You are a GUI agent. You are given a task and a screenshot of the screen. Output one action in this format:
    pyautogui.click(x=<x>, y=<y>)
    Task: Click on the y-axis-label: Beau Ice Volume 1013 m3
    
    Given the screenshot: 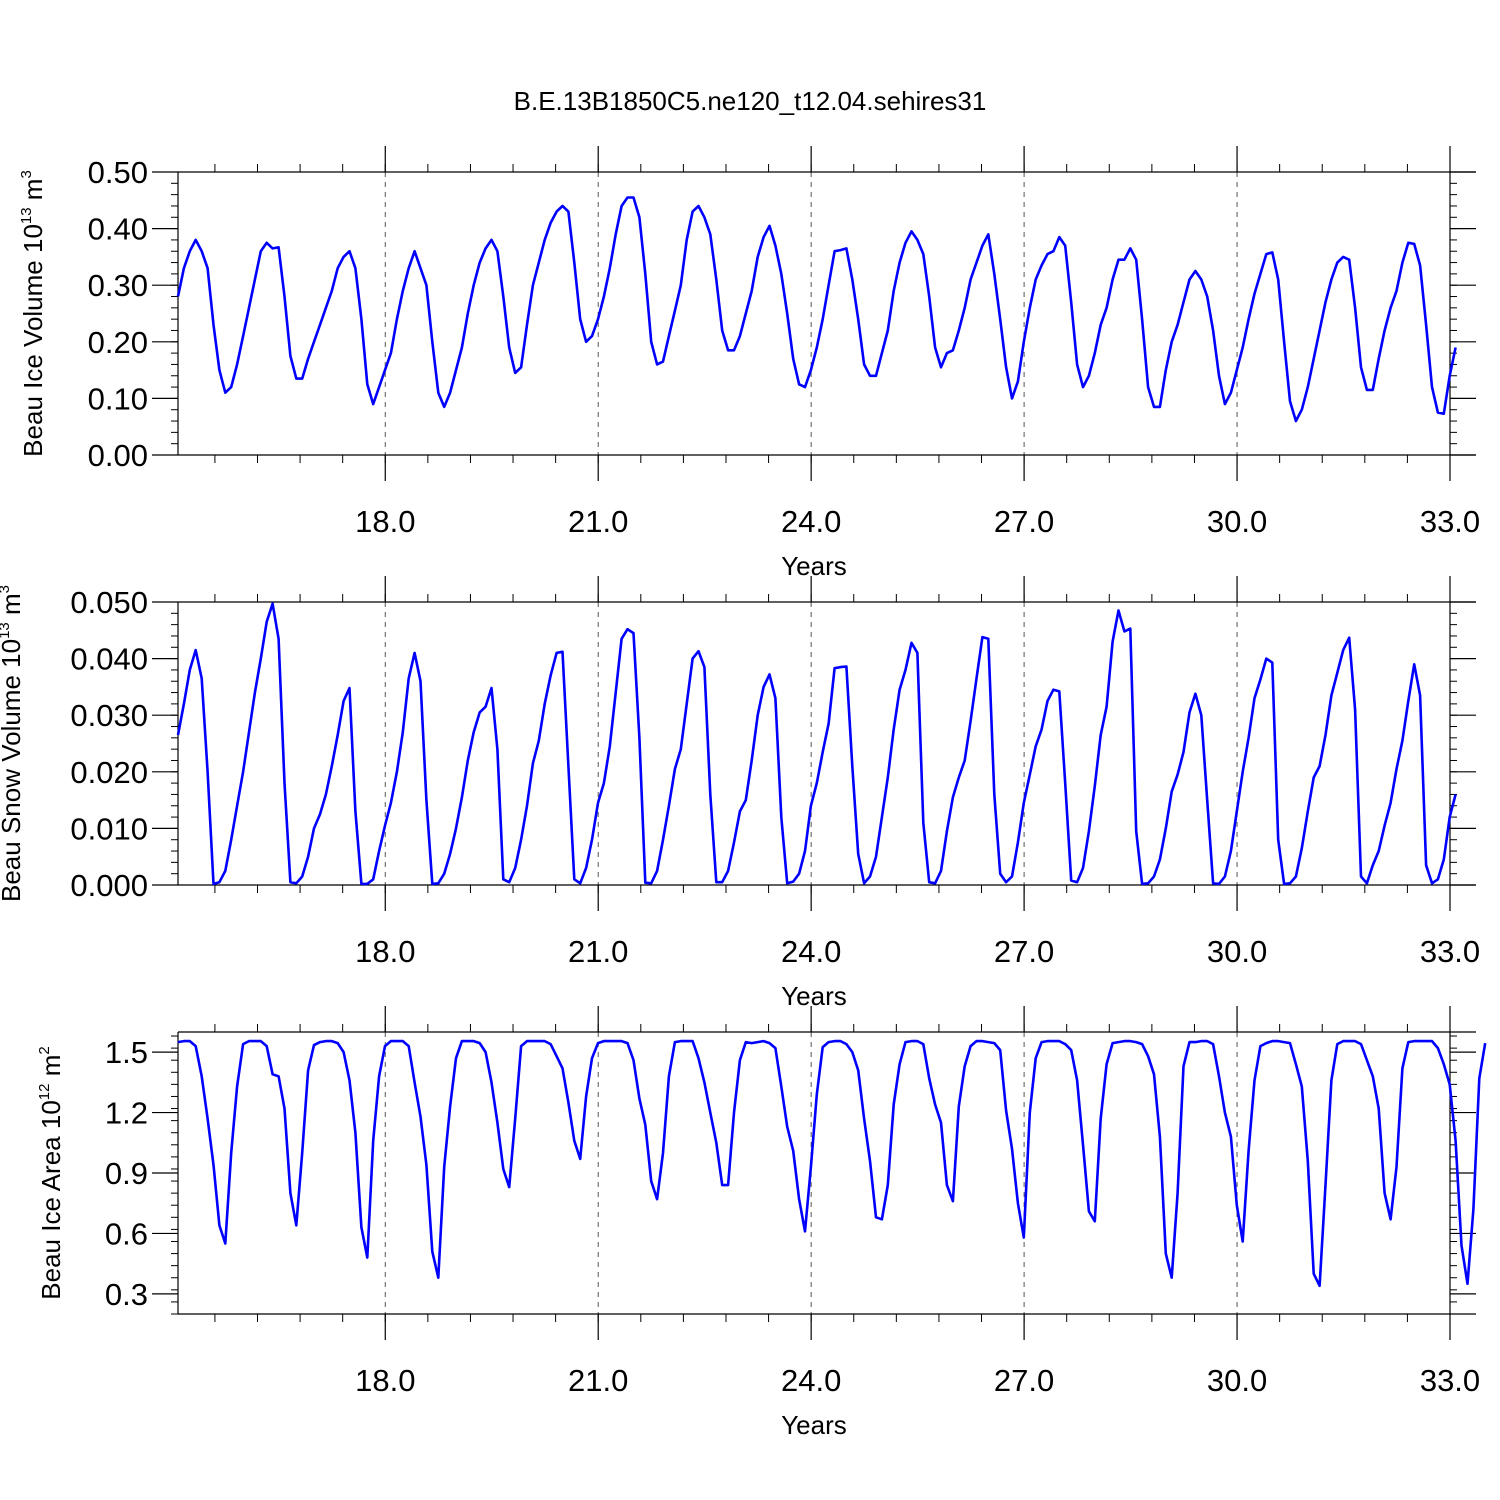 What is the action you would take?
    pyautogui.click(x=33, y=313)
    